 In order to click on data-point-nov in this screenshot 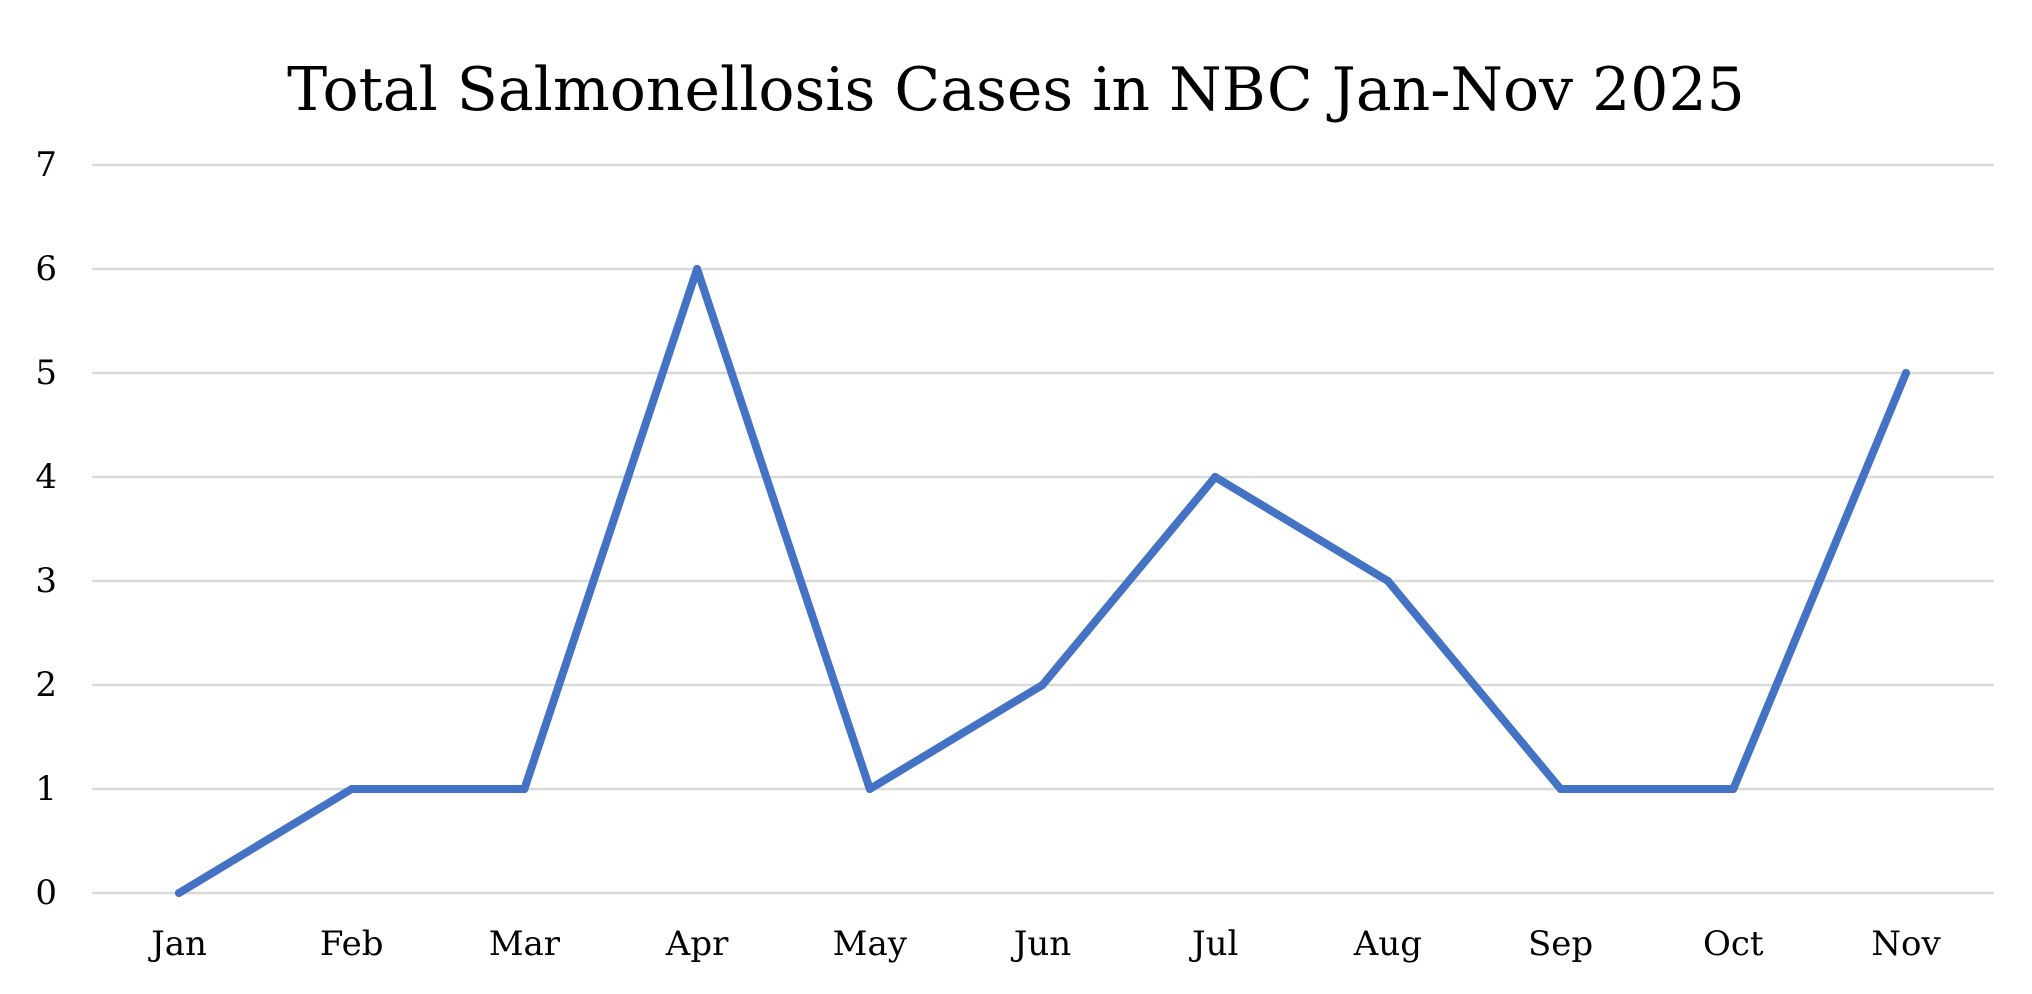, I will do `click(1906, 373)`.